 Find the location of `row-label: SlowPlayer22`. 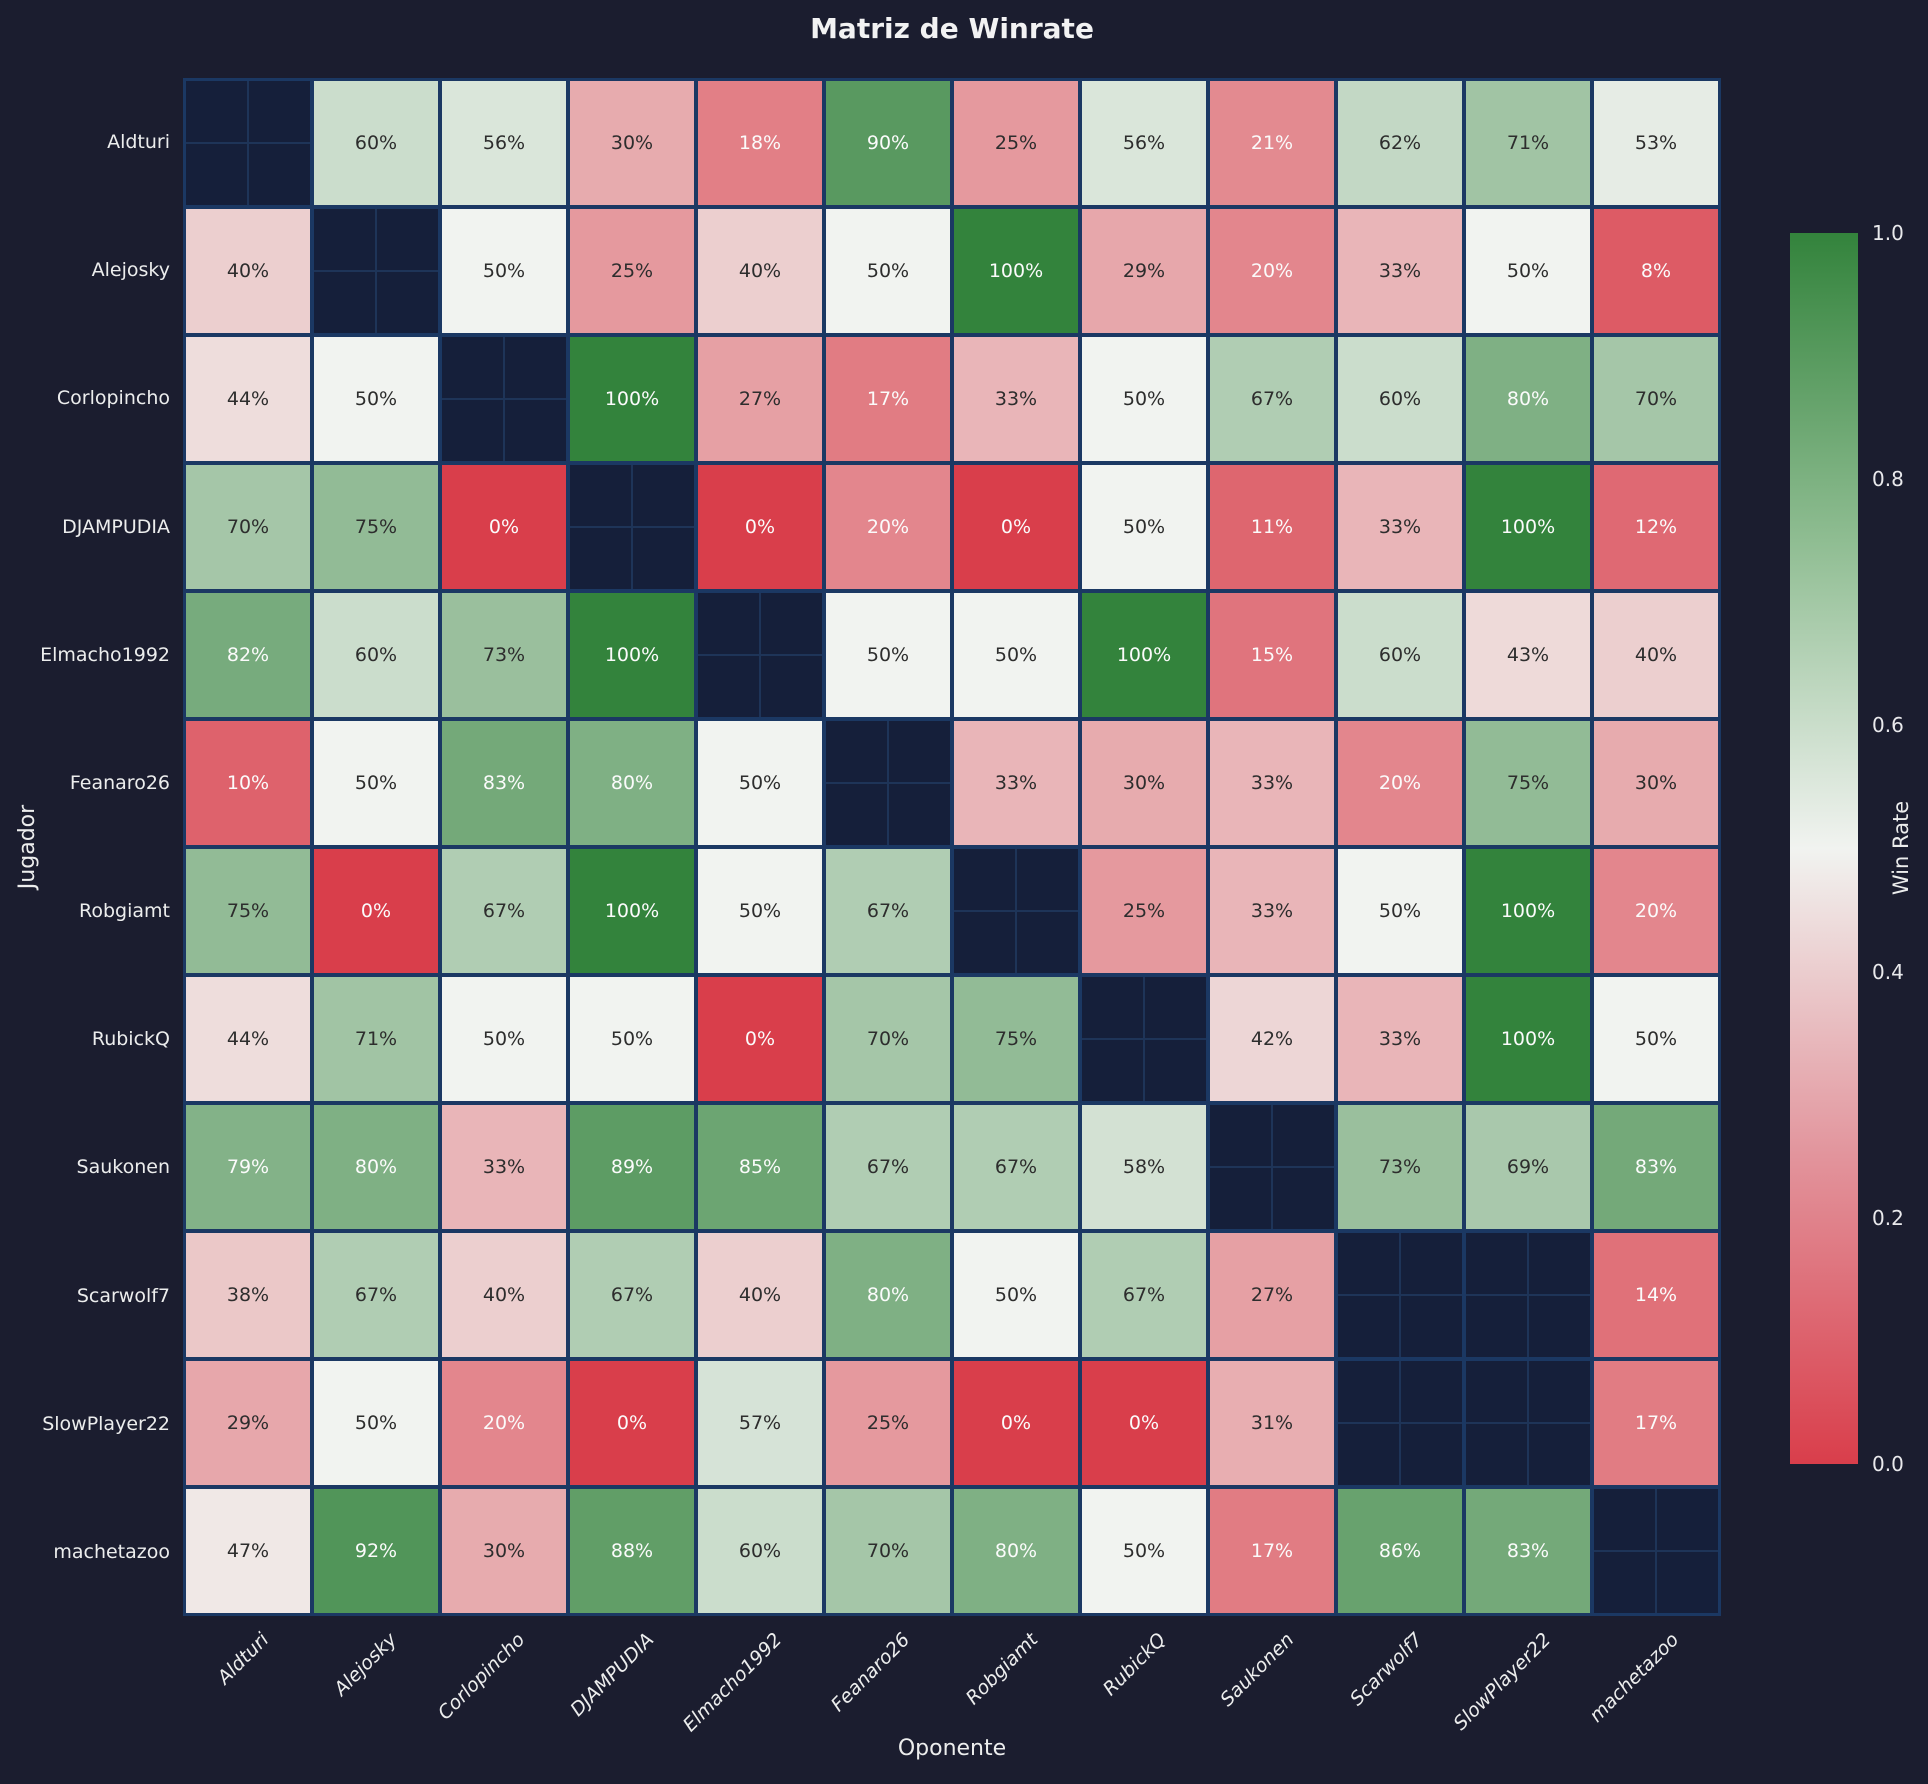

row-label: SlowPlayer22 is located at coordinates (106, 1423).